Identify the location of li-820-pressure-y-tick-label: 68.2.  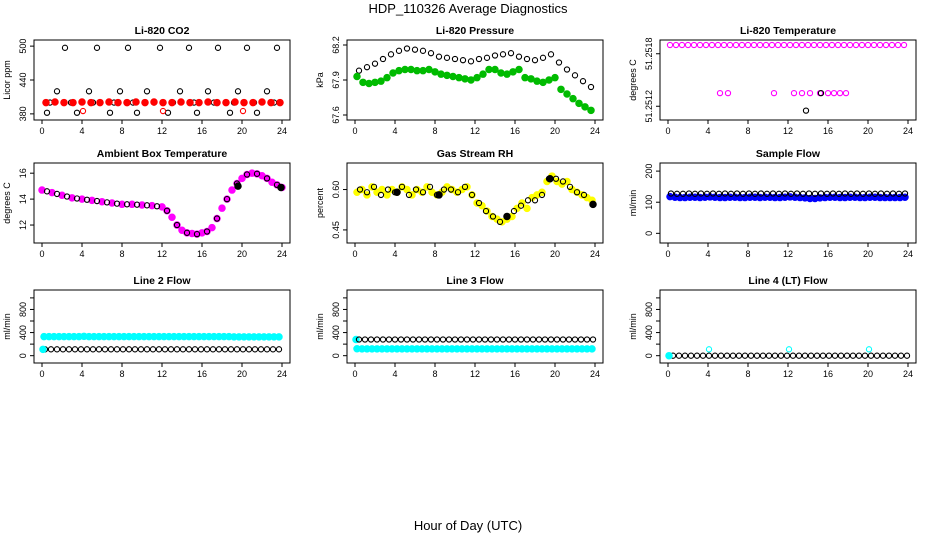
(336, 45).